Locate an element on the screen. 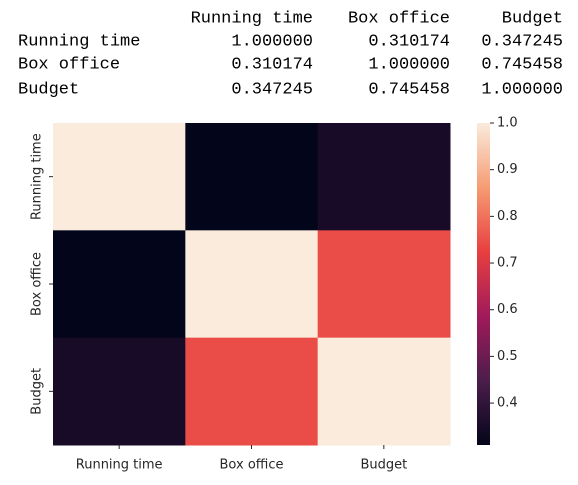 This screenshot has width=578, height=485. colorbar-tick-label: 0.9 is located at coordinates (507, 169).